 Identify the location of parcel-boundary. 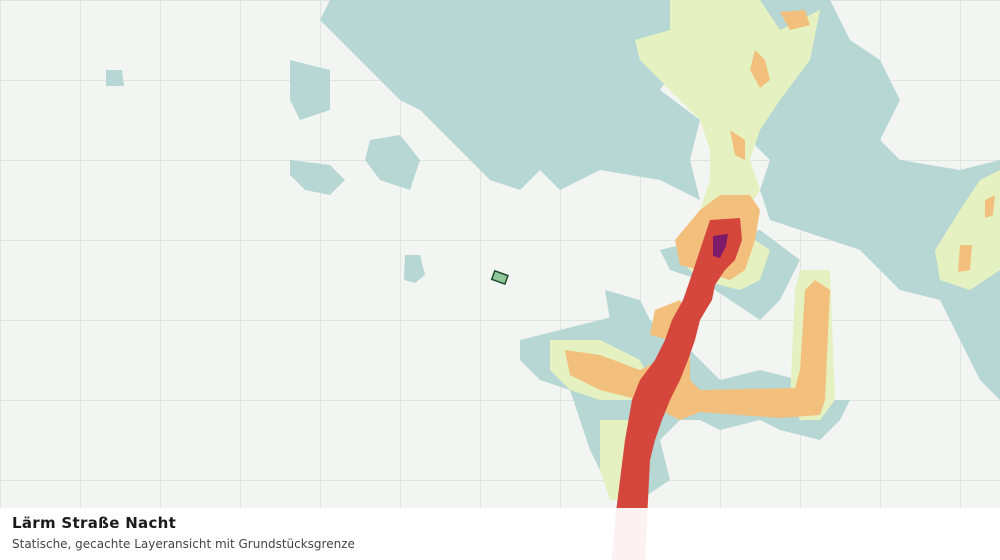
(499, 277).